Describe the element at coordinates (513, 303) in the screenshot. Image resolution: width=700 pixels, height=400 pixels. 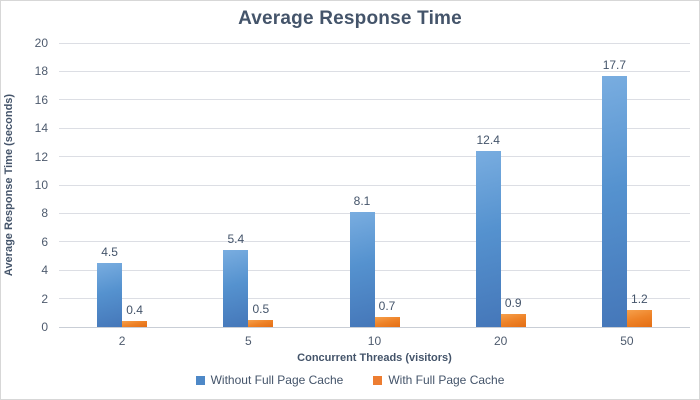
I see `bar-value-label: 0.9` at that location.